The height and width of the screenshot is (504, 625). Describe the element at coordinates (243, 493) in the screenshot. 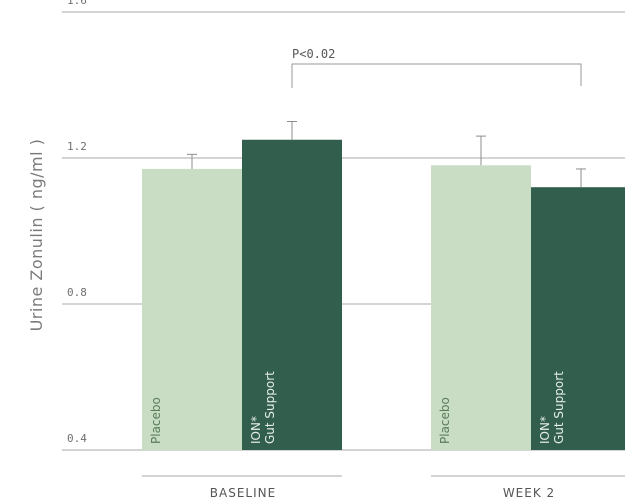

I see `category-label: BASELINE` at that location.